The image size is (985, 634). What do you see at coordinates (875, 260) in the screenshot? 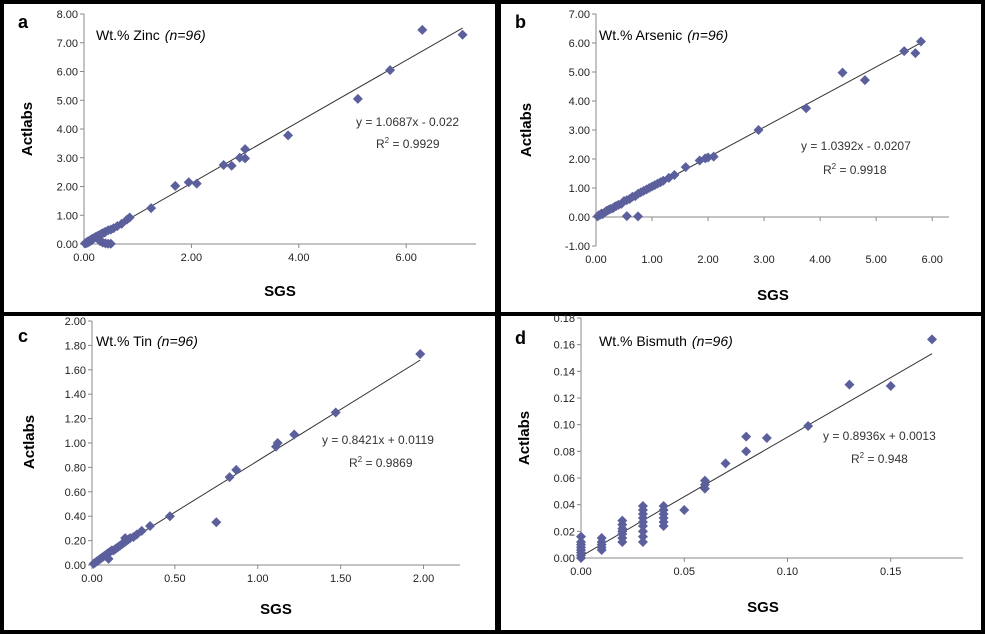
I see `x-tick-label: 5.00` at bounding box center [875, 260].